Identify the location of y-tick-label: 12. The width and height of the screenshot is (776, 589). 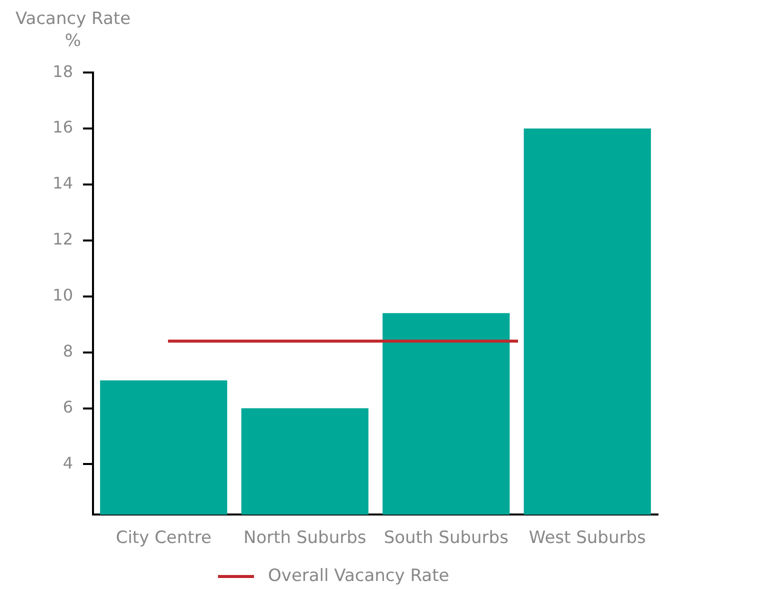
(62, 239).